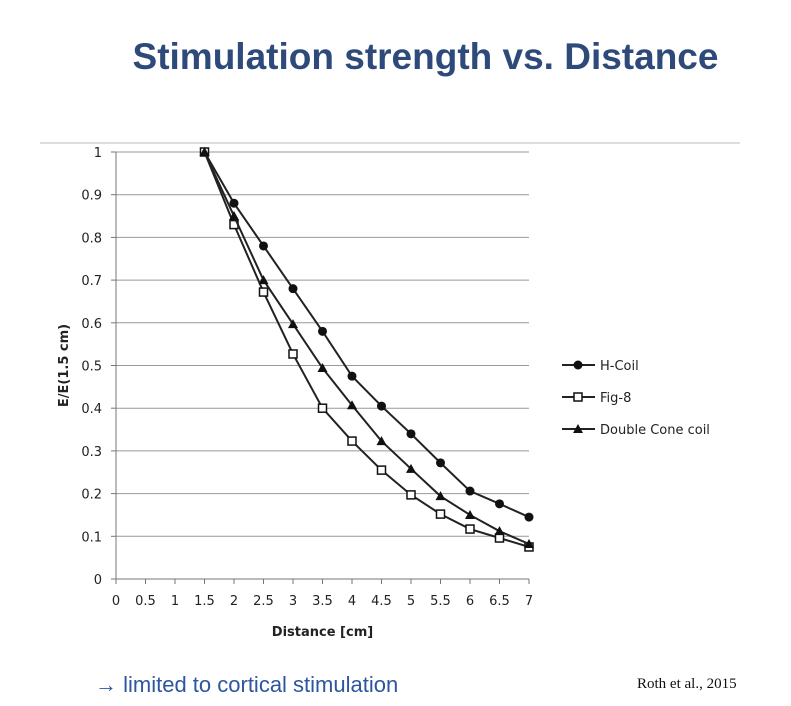  I want to click on x-tick-label: 2, so click(234, 601).